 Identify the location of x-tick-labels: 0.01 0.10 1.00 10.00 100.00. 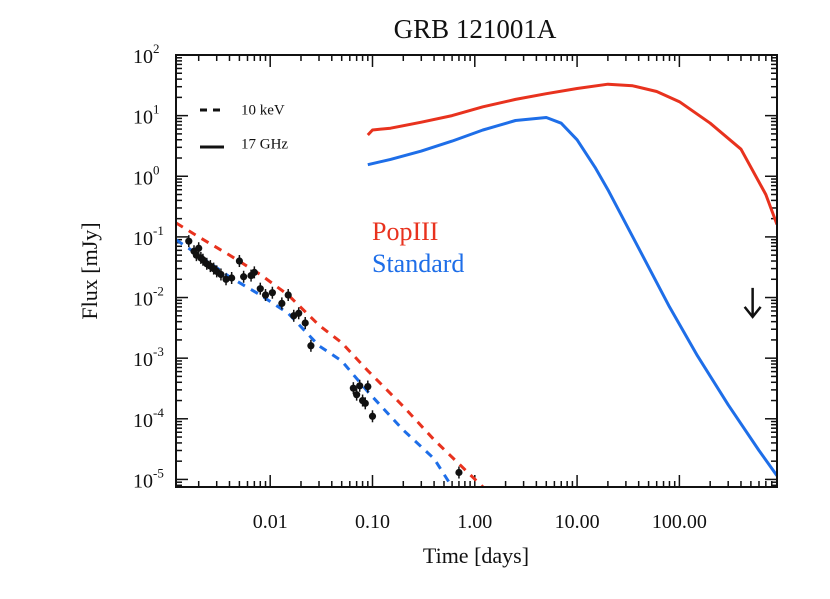
(480, 522).